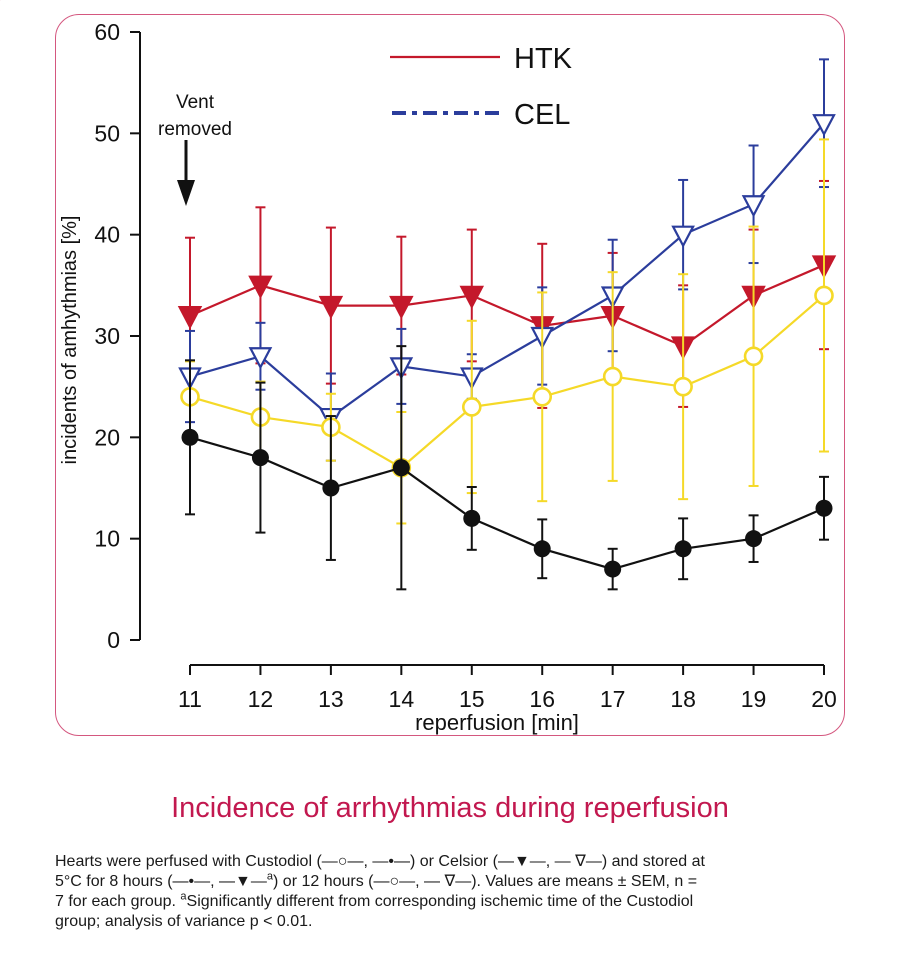  What do you see at coordinates (754, 699) in the screenshot?
I see `x-tick-label: 19` at bounding box center [754, 699].